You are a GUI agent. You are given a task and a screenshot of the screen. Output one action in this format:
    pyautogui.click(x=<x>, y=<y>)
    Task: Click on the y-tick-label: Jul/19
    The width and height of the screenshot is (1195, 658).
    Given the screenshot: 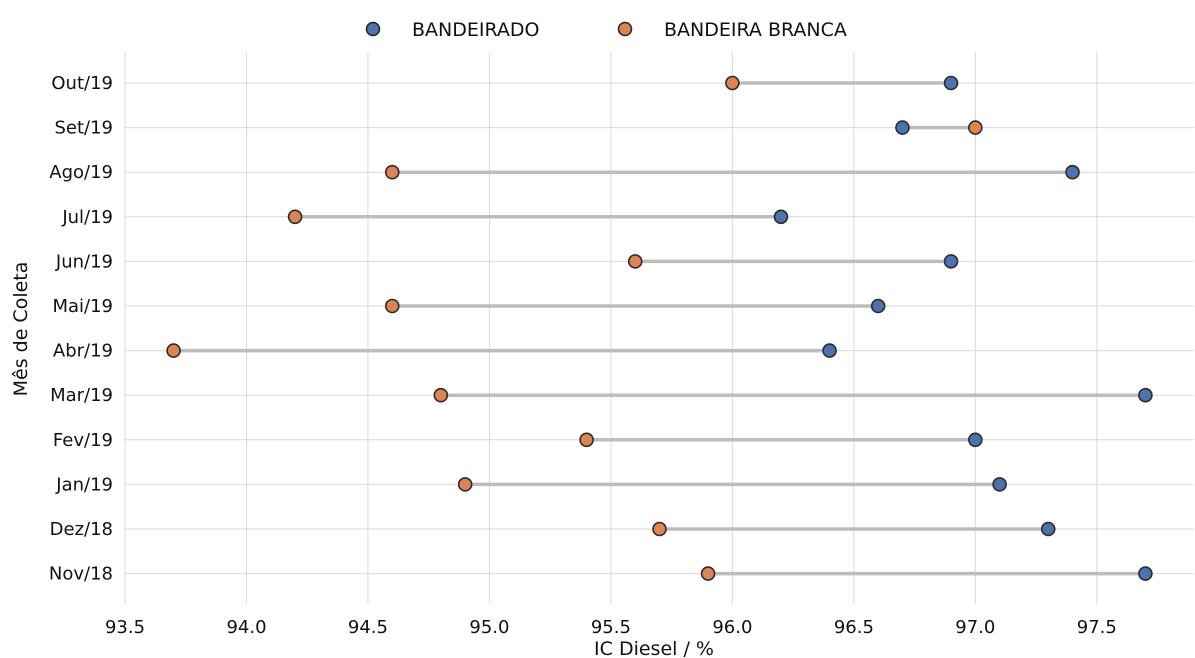 What is the action you would take?
    pyautogui.click(x=87, y=217)
    